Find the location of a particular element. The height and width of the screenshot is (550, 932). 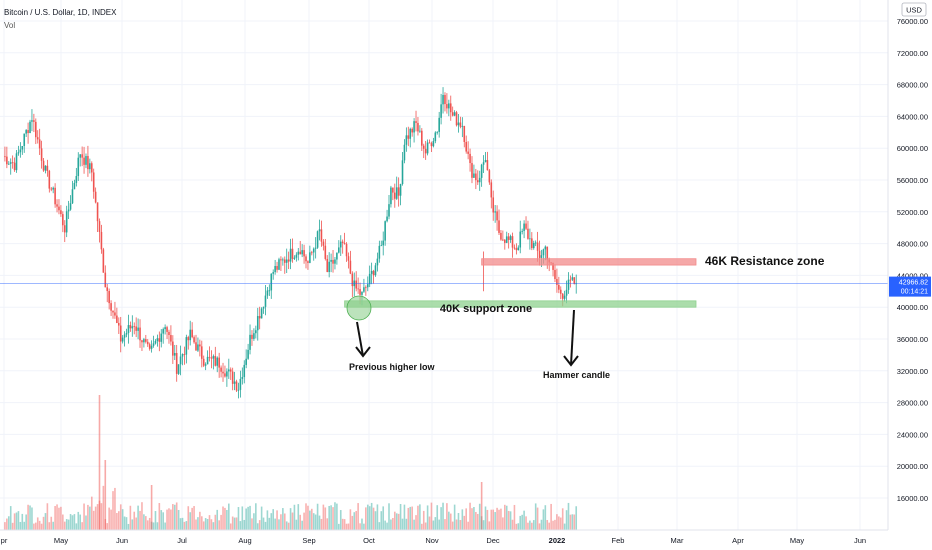

higher-low-arrow-head is located at coordinates (363, 352).